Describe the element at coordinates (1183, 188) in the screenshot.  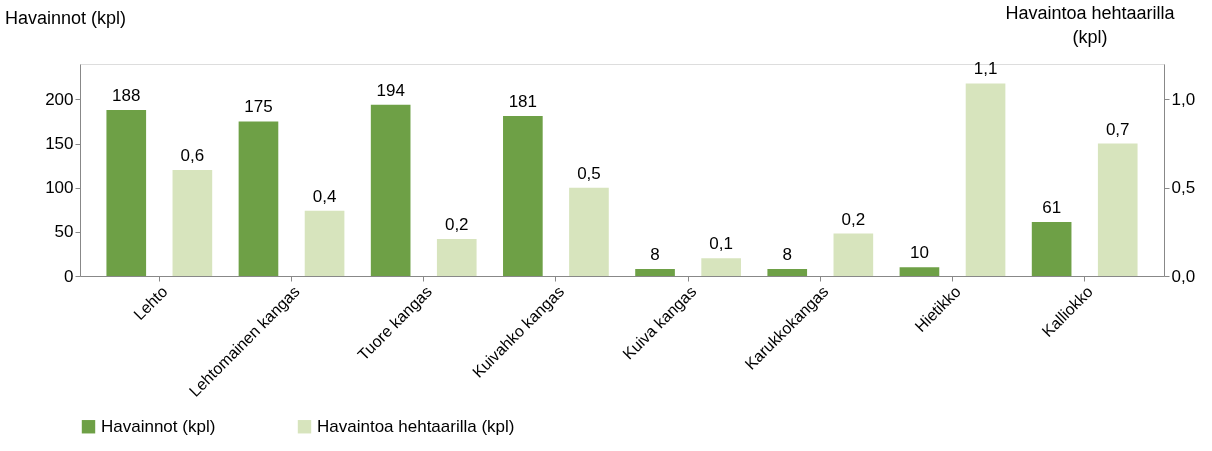
I see `y2-tick-label: 0,5` at that location.